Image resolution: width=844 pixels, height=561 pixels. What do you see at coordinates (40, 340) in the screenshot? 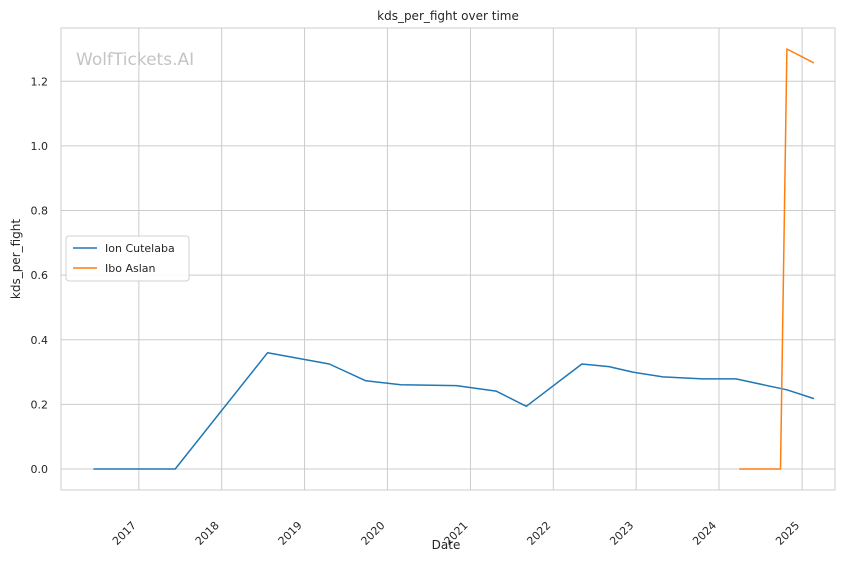
I see `y-tick-label: 0.4` at bounding box center [40, 340].